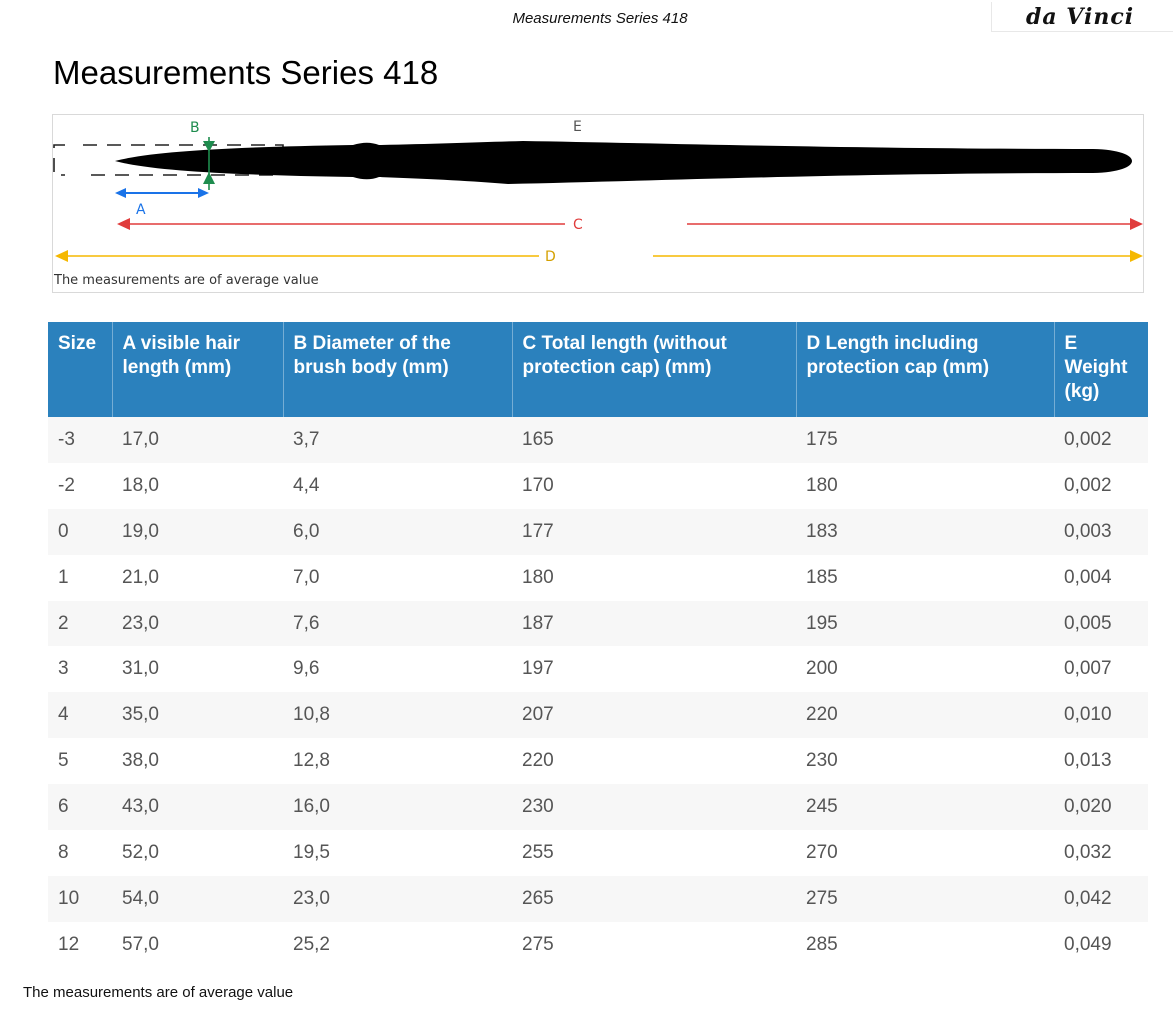  What do you see at coordinates (397, 853) in the screenshot?
I see `cell-body-diameter: 19,5` at bounding box center [397, 853].